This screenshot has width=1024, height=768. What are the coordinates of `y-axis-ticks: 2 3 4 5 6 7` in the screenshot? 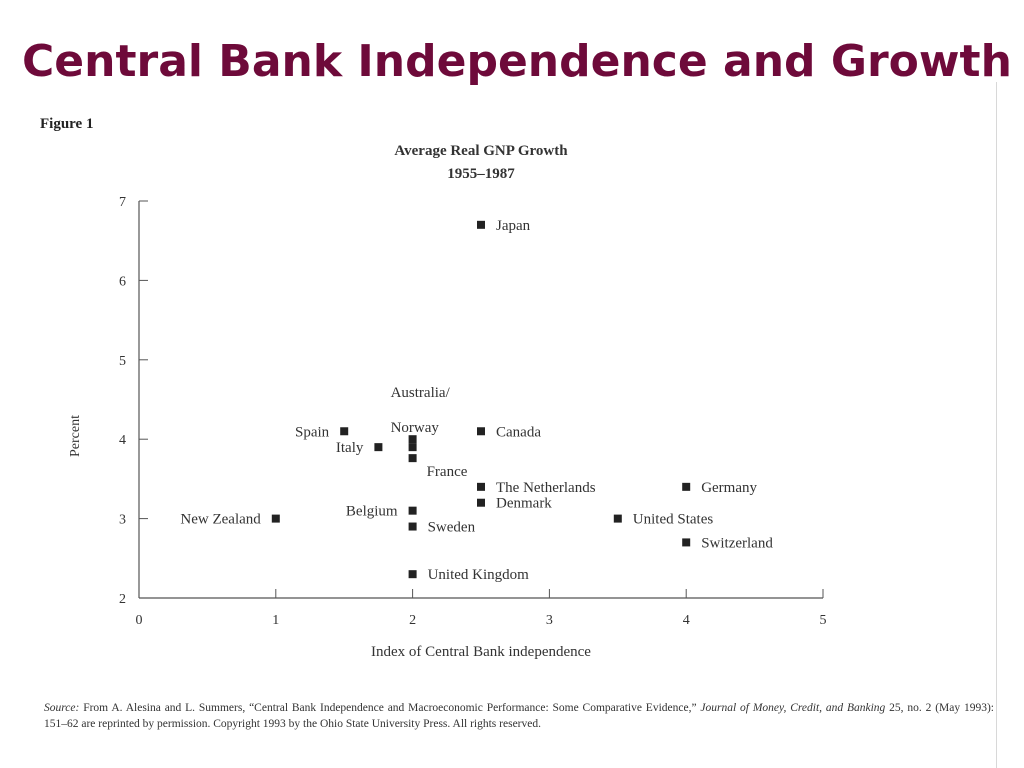 It's located at (133, 401).